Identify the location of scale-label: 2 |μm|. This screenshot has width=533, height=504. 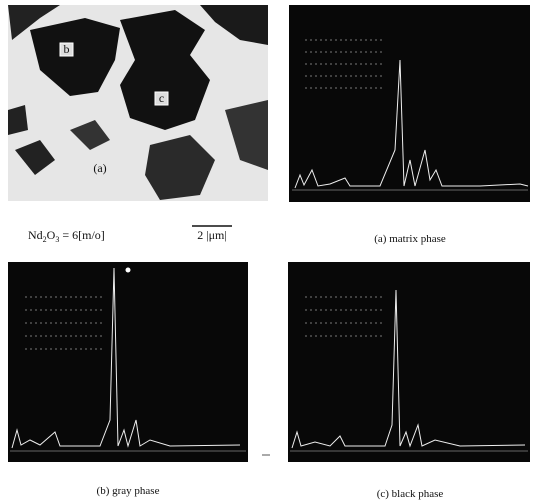
(212, 235).